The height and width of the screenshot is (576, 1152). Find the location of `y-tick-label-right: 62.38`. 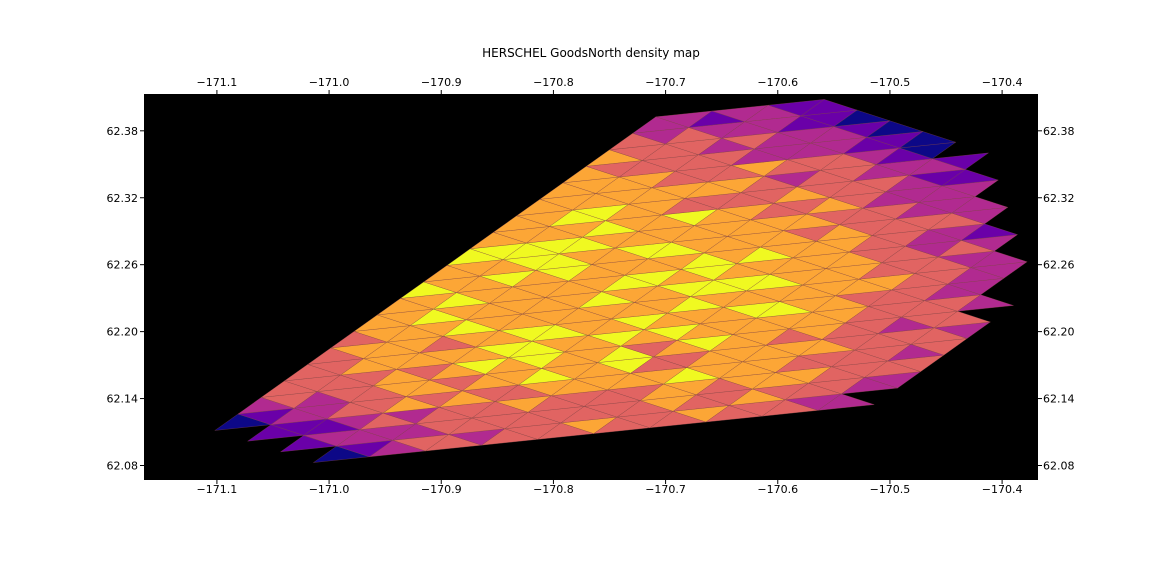

y-tick-label-right: 62.38 is located at coordinates (1059, 131).